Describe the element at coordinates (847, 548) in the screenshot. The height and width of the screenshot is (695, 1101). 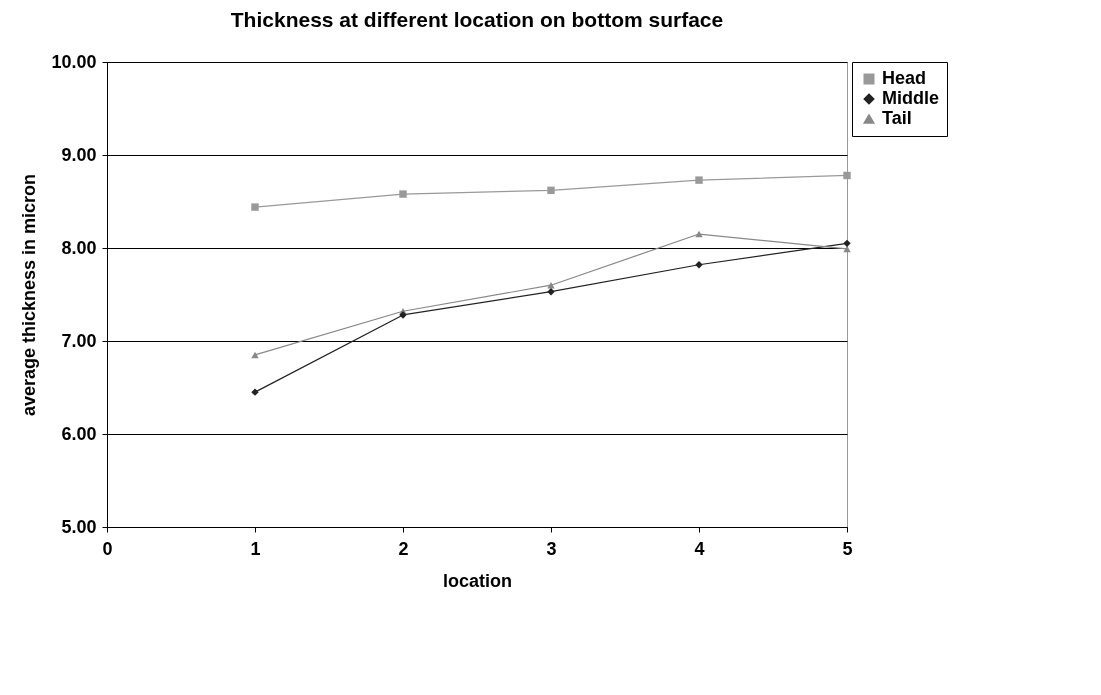
I see `x-tick-label: 5` at that location.